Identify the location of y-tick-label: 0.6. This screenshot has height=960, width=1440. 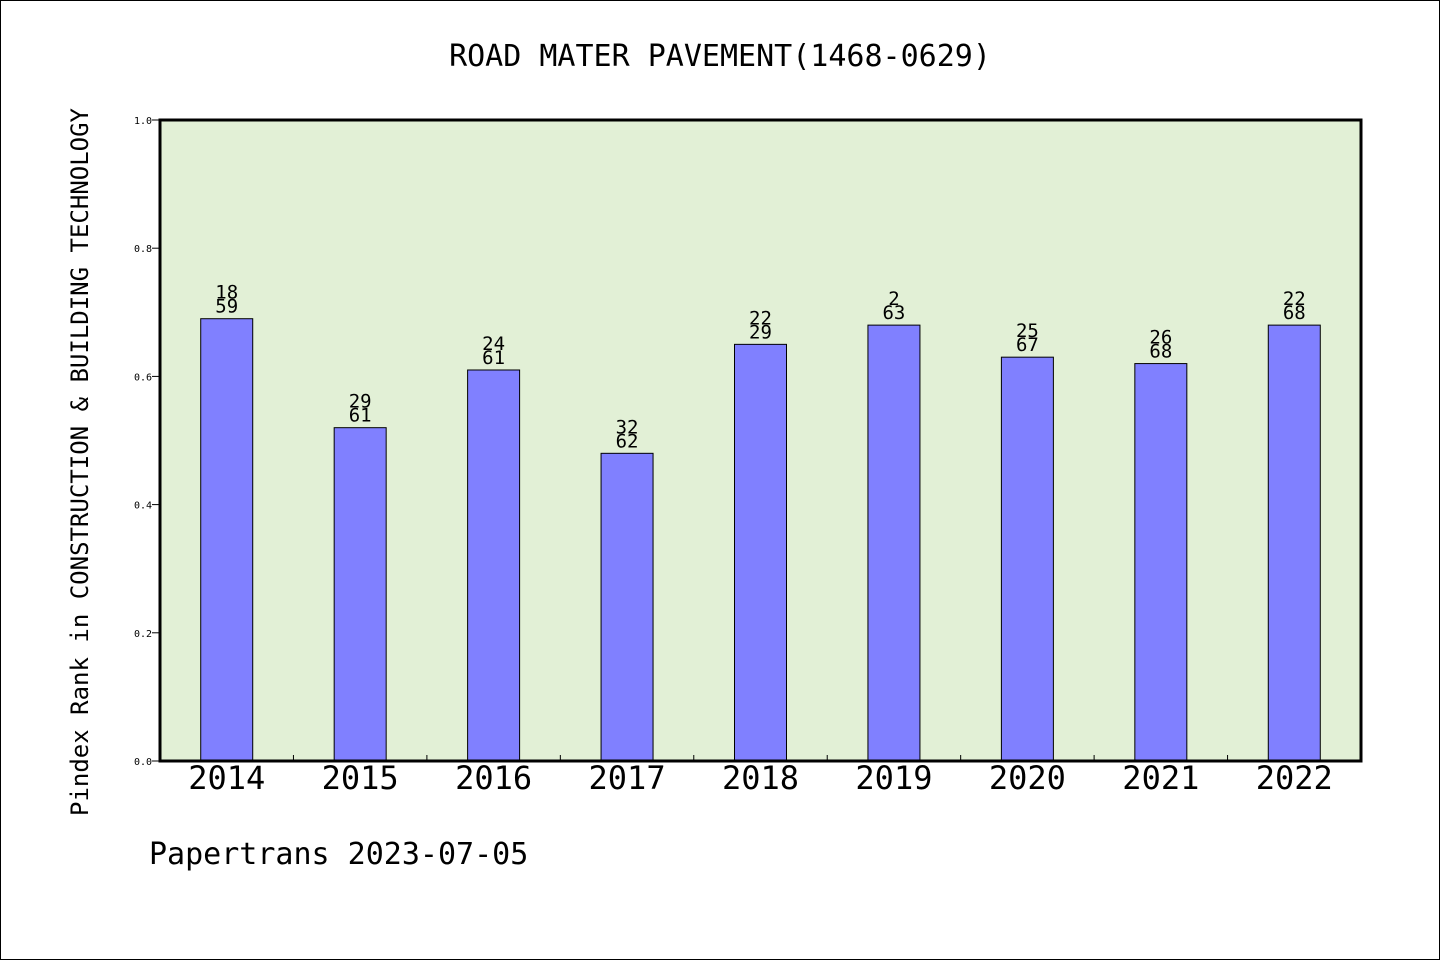
(143, 377).